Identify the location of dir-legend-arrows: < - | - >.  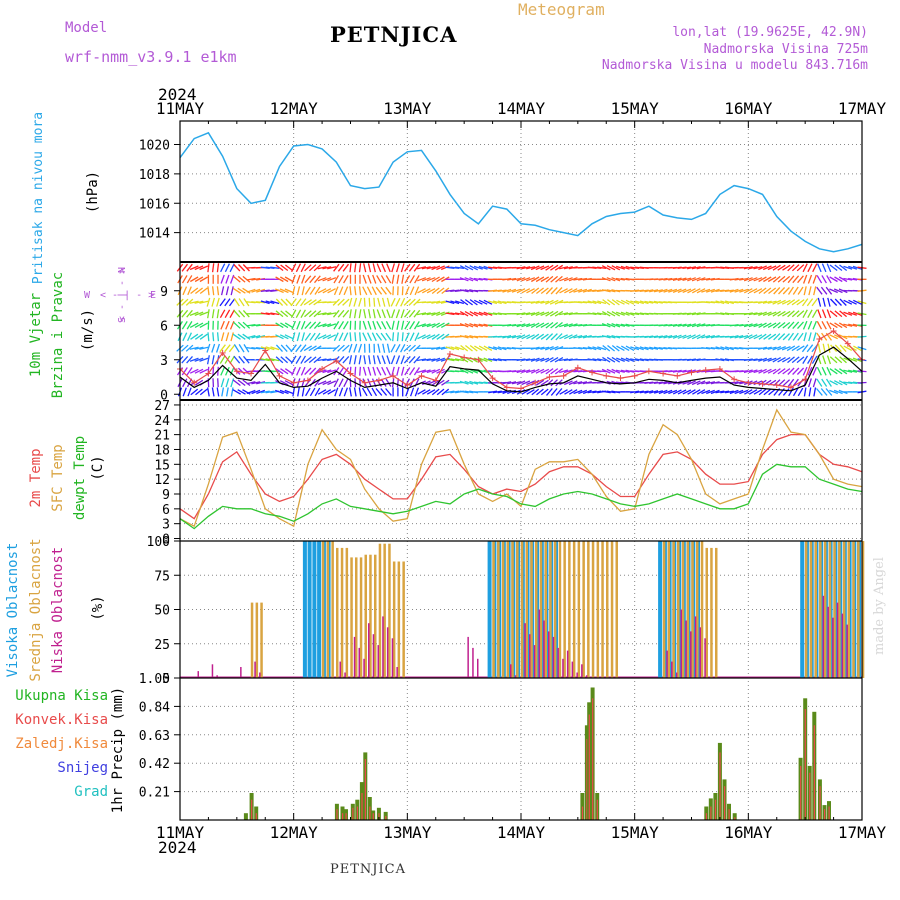
(122, 295).